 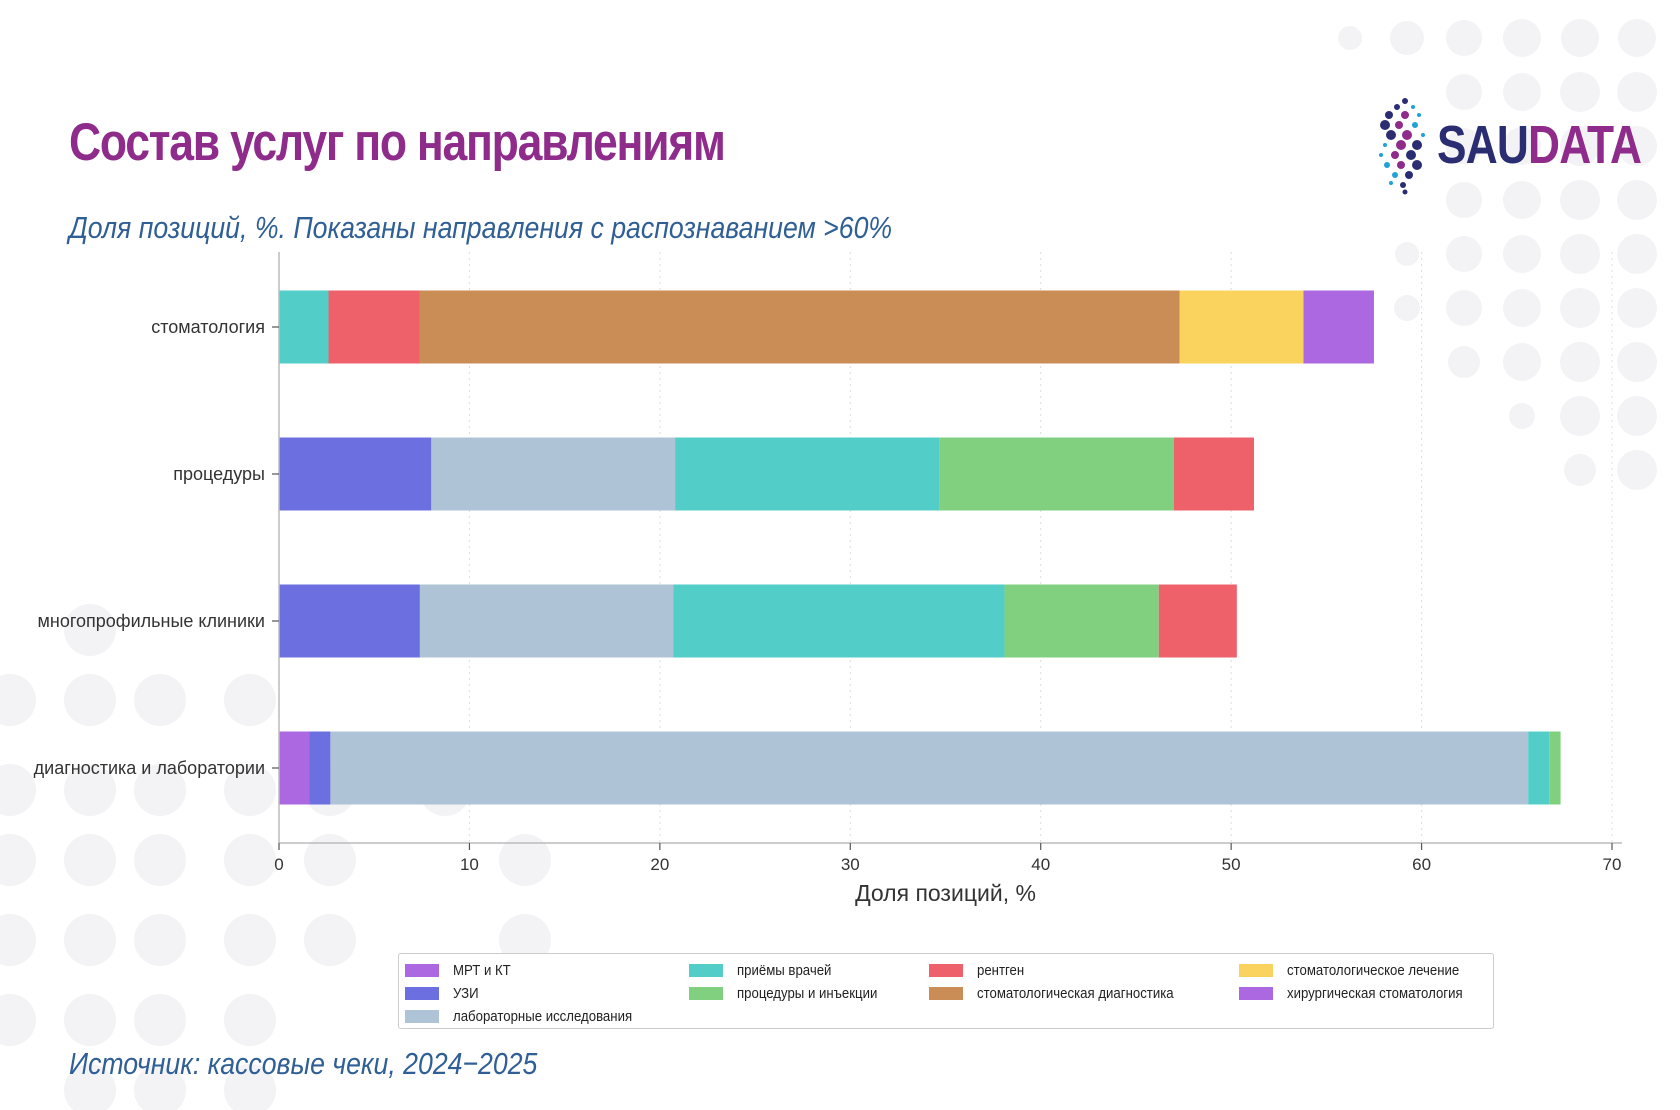 I want to click on x-tick-label: 10, so click(x=469, y=864).